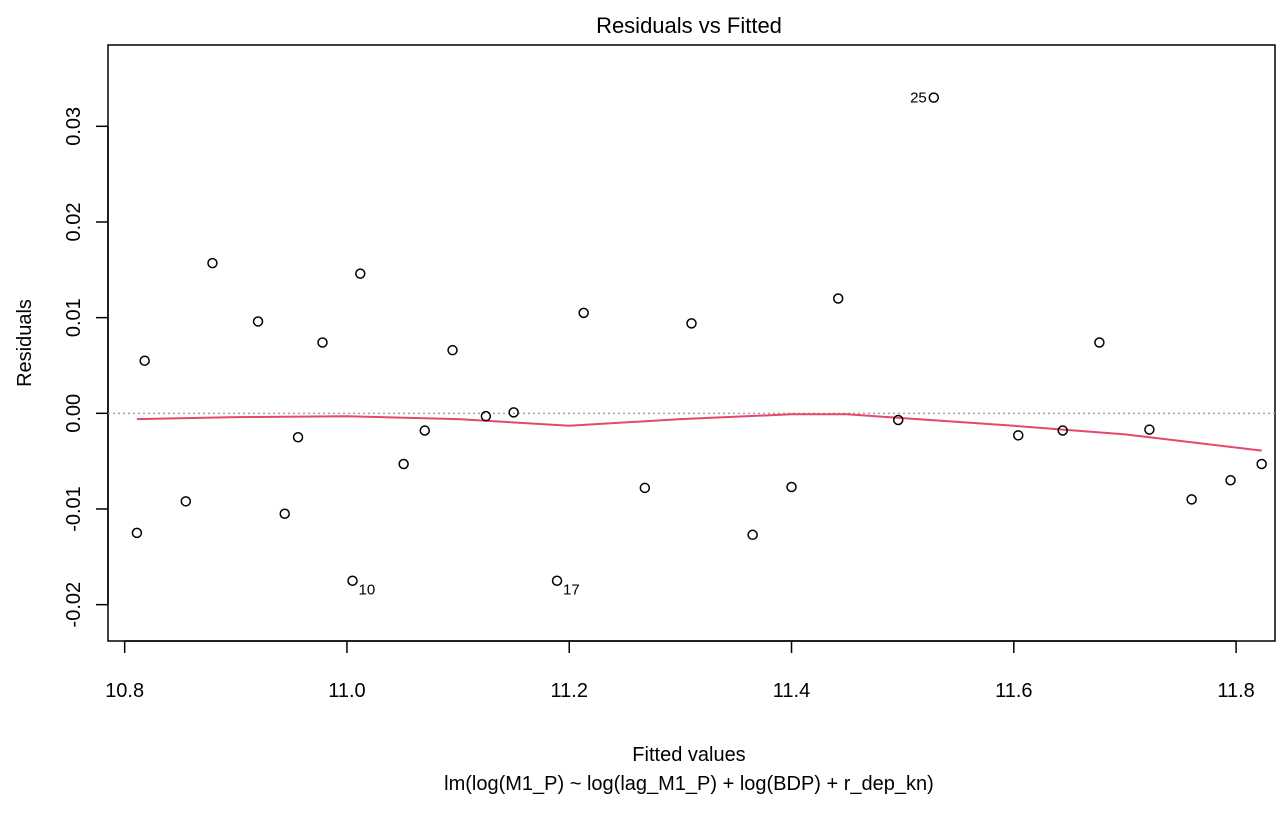 The width and height of the screenshot is (1276, 817). What do you see at coordinates (791, 691) in the screenshot?
I see `x-tick-label: 11.4` at bounding box center [791, 691].